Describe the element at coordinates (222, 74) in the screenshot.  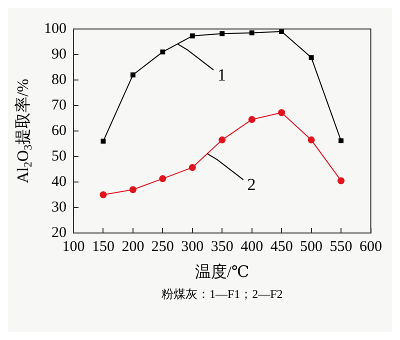
I see `series-label: 1` at that location.